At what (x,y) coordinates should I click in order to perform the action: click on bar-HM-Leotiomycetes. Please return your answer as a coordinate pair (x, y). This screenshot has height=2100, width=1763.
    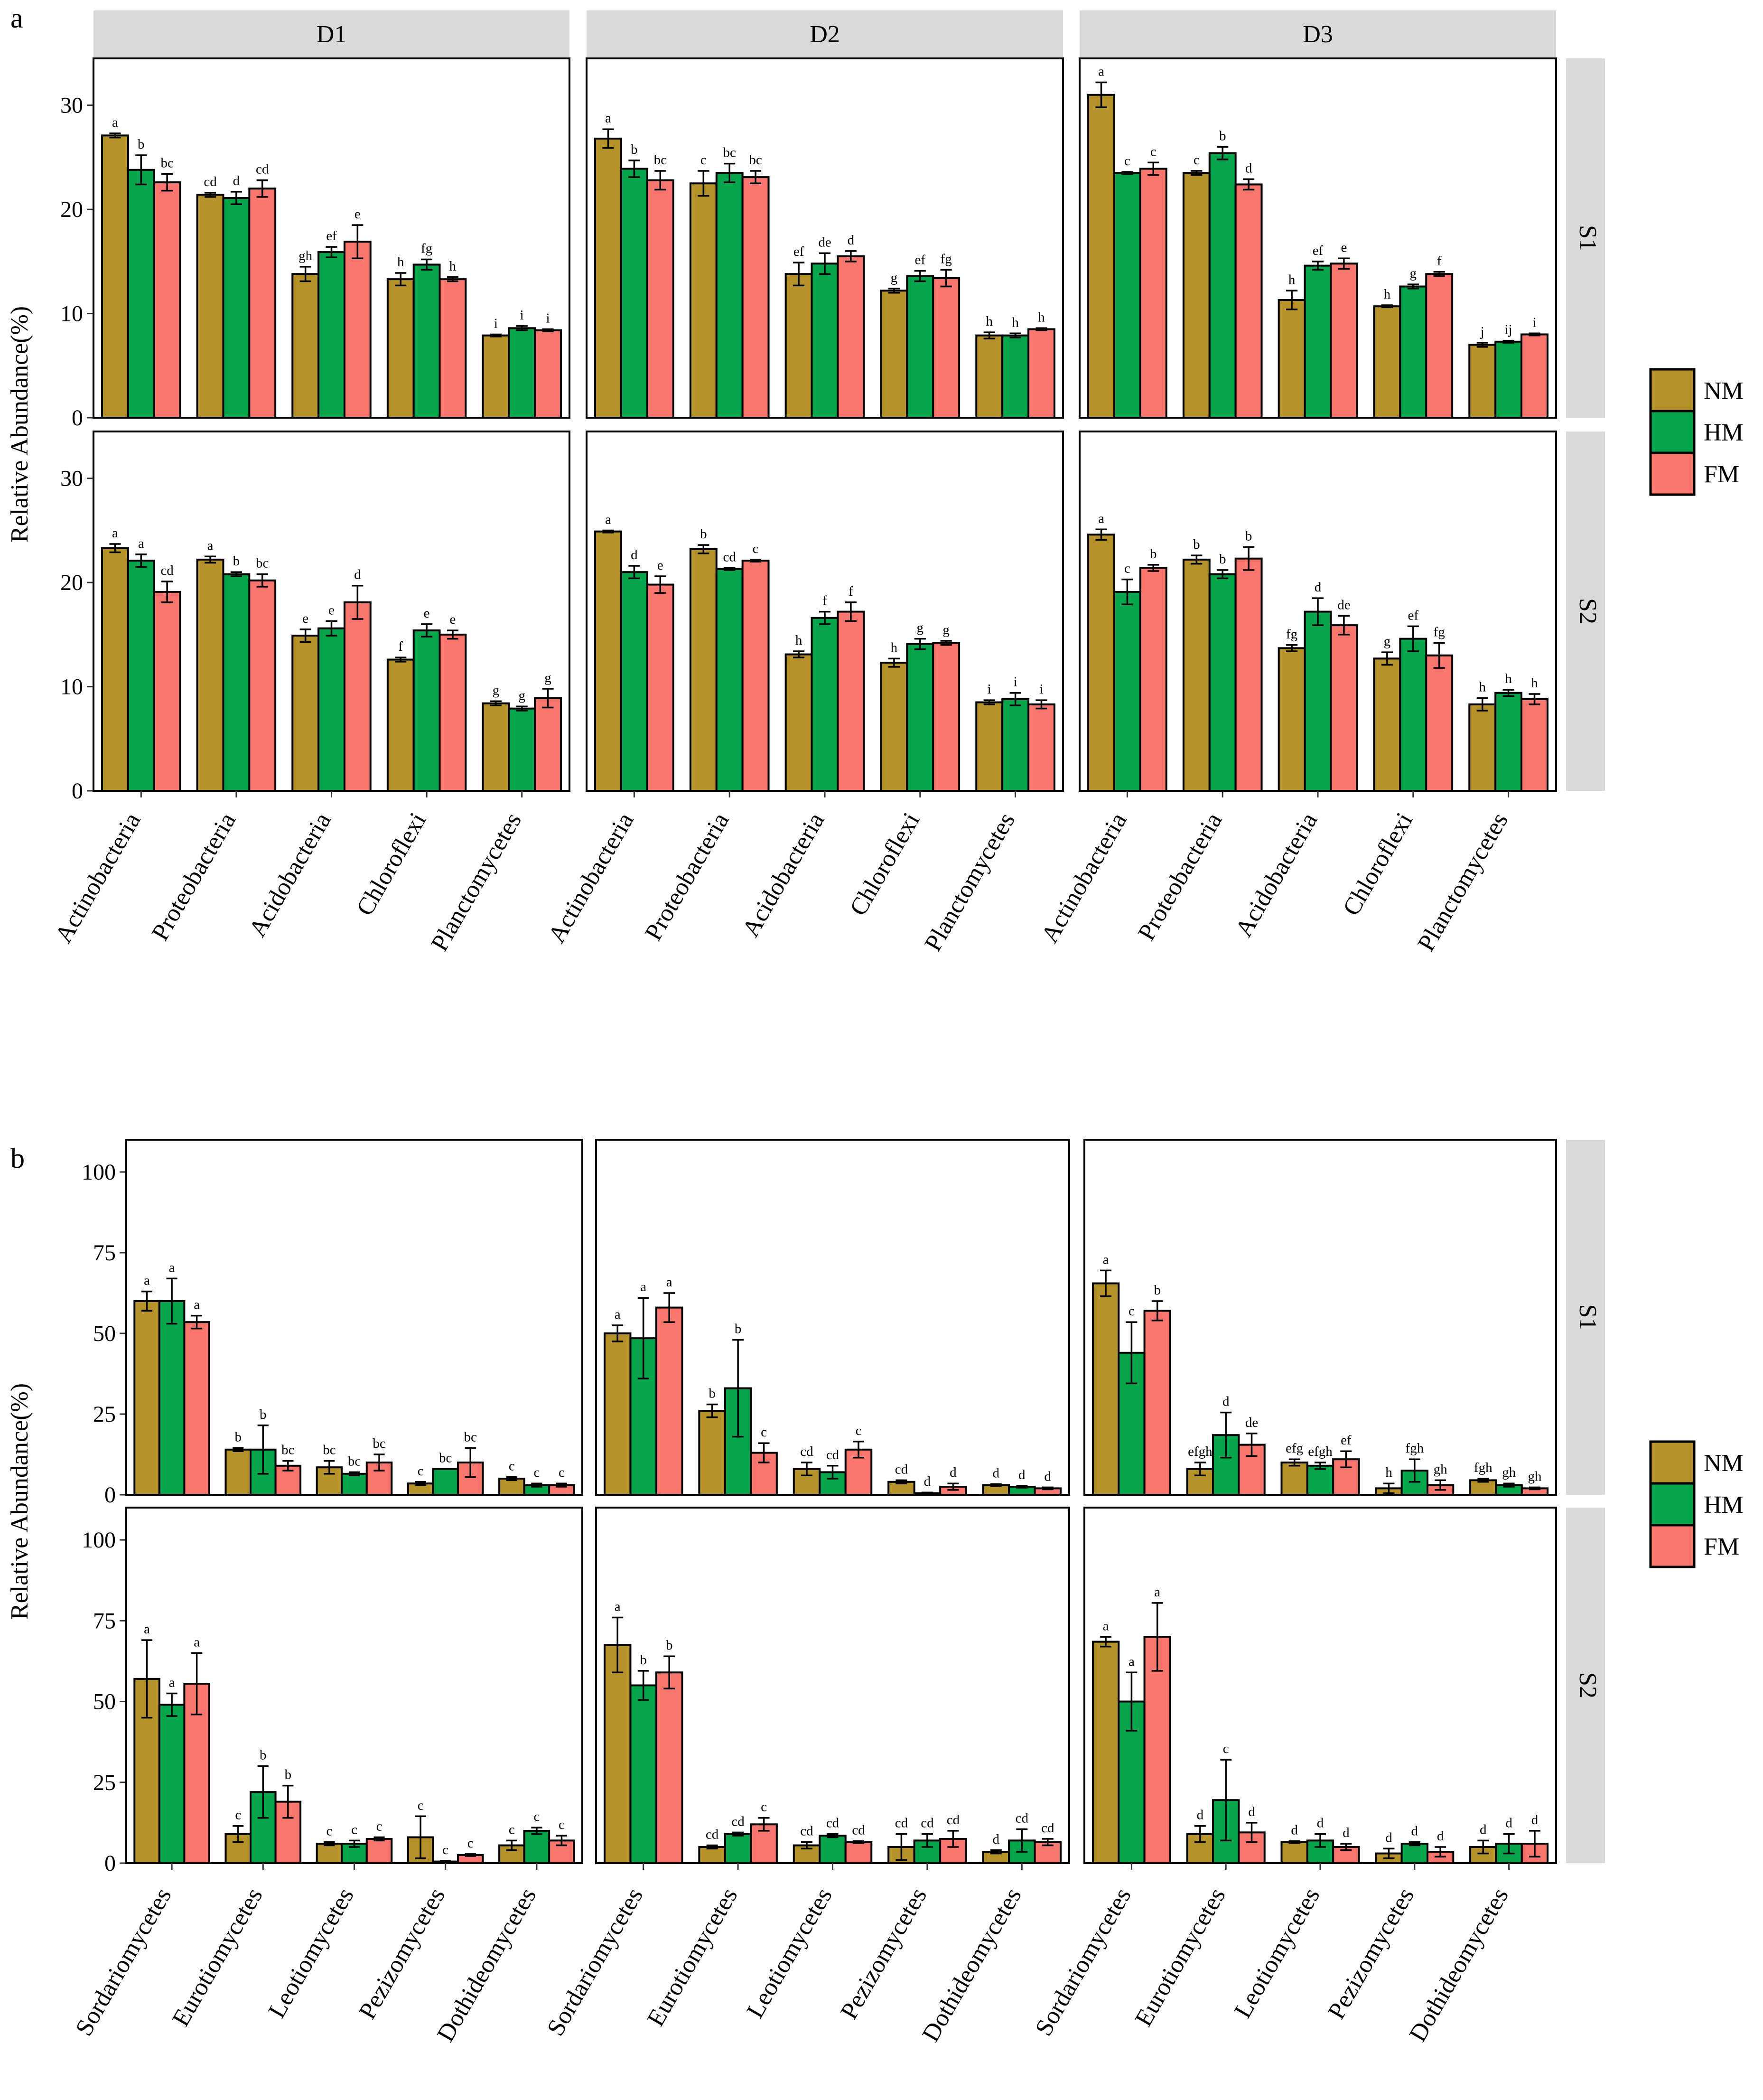
    Looking at the image, I should click on (354, 1484).